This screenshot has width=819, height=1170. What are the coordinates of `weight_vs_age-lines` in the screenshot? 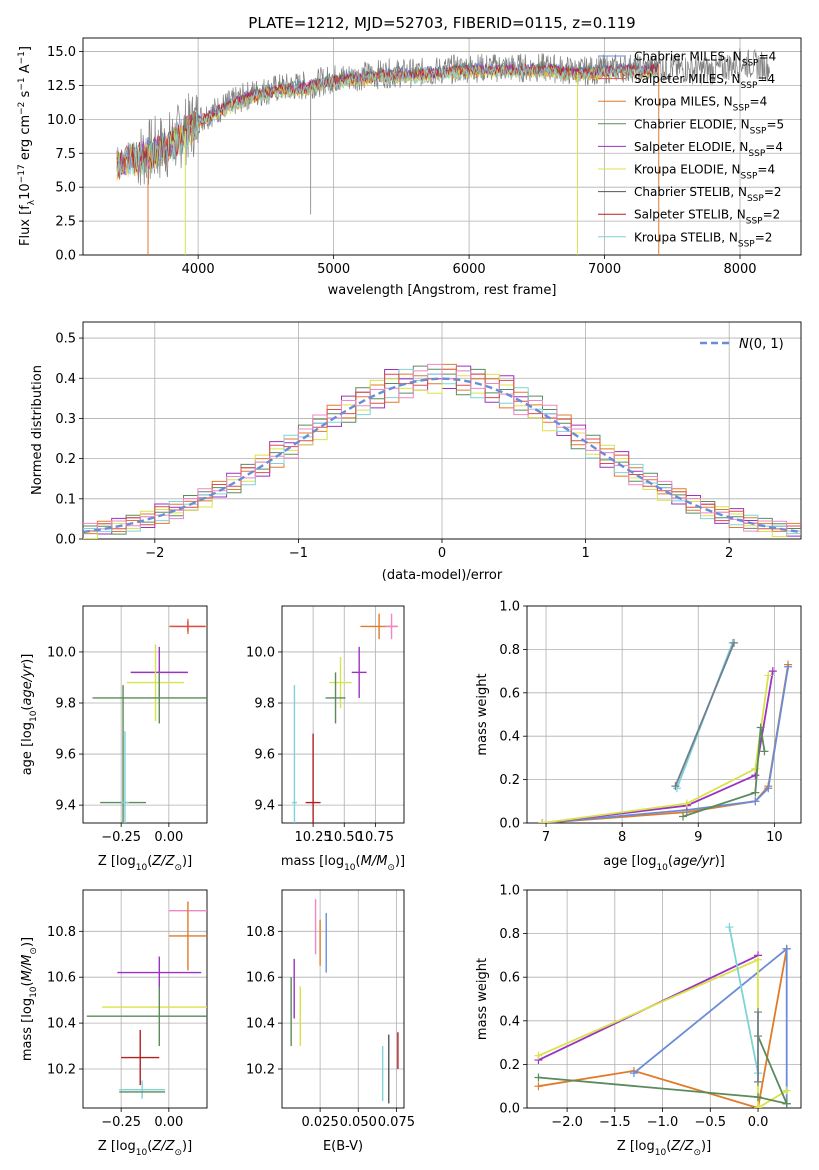 It's located at (665, 730).